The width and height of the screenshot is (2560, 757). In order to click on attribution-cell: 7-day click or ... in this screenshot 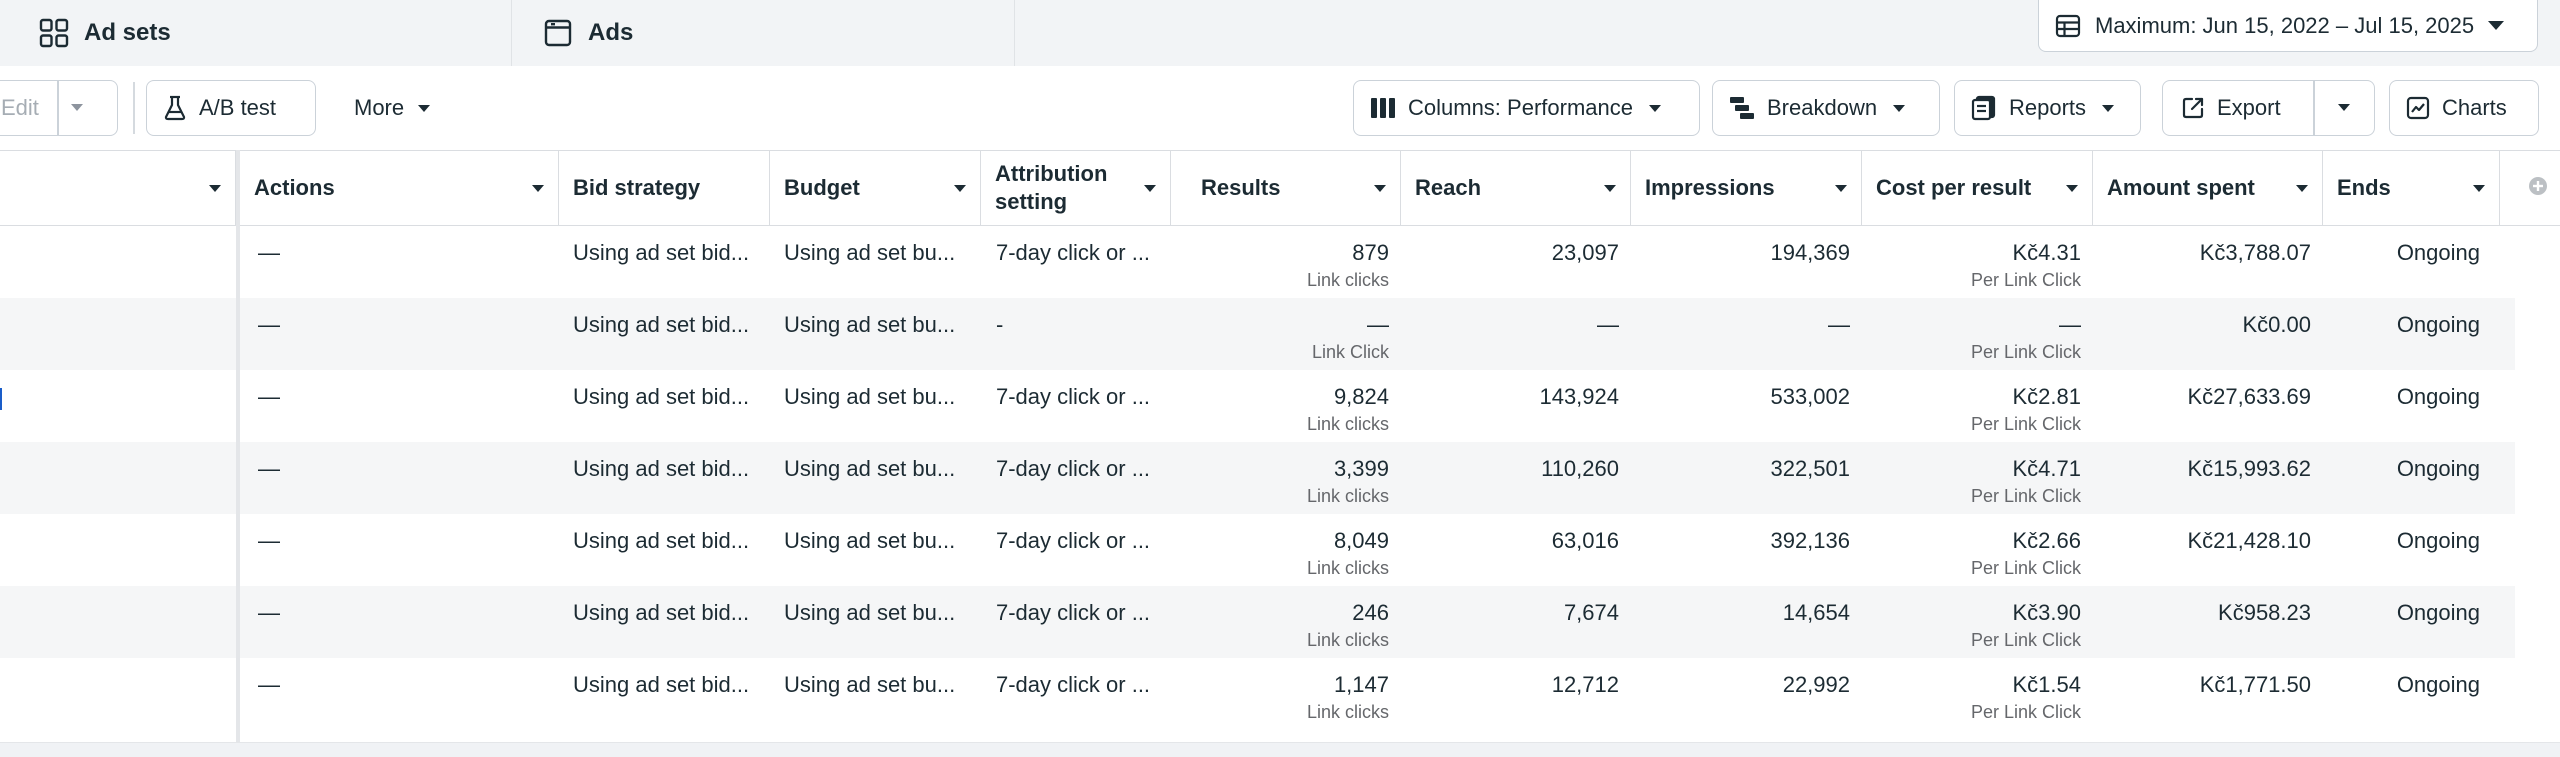, I will do `click(1073, 396)`.